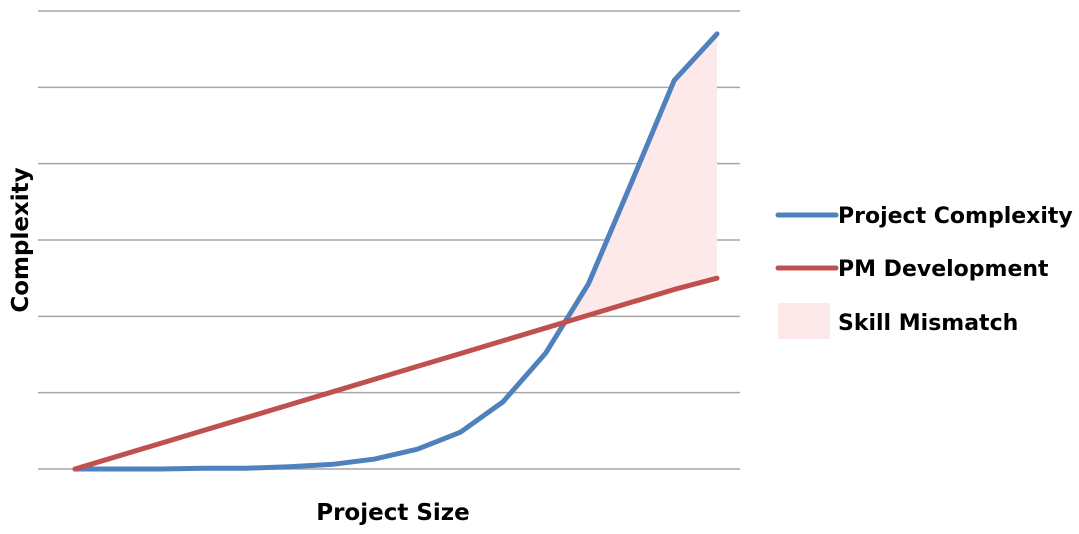 The width and height of the screenshot is (1079, 534). What do you see at coordinates (21, 239) in the screenshot?
I see `y-axis-title: Complexity` at bounding box center [21, 239].